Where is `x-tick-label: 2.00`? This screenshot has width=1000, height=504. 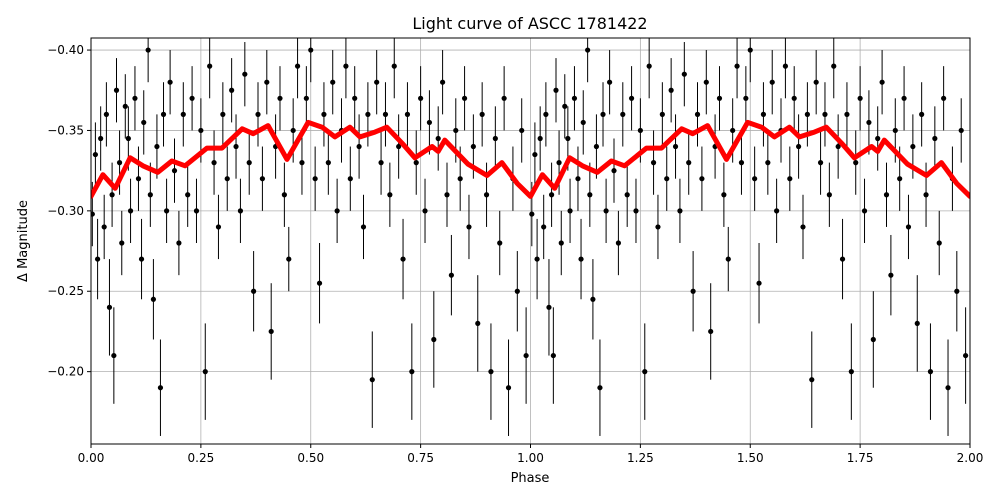
x-tick-label: 2.00 is located at coordinates (970, 458).